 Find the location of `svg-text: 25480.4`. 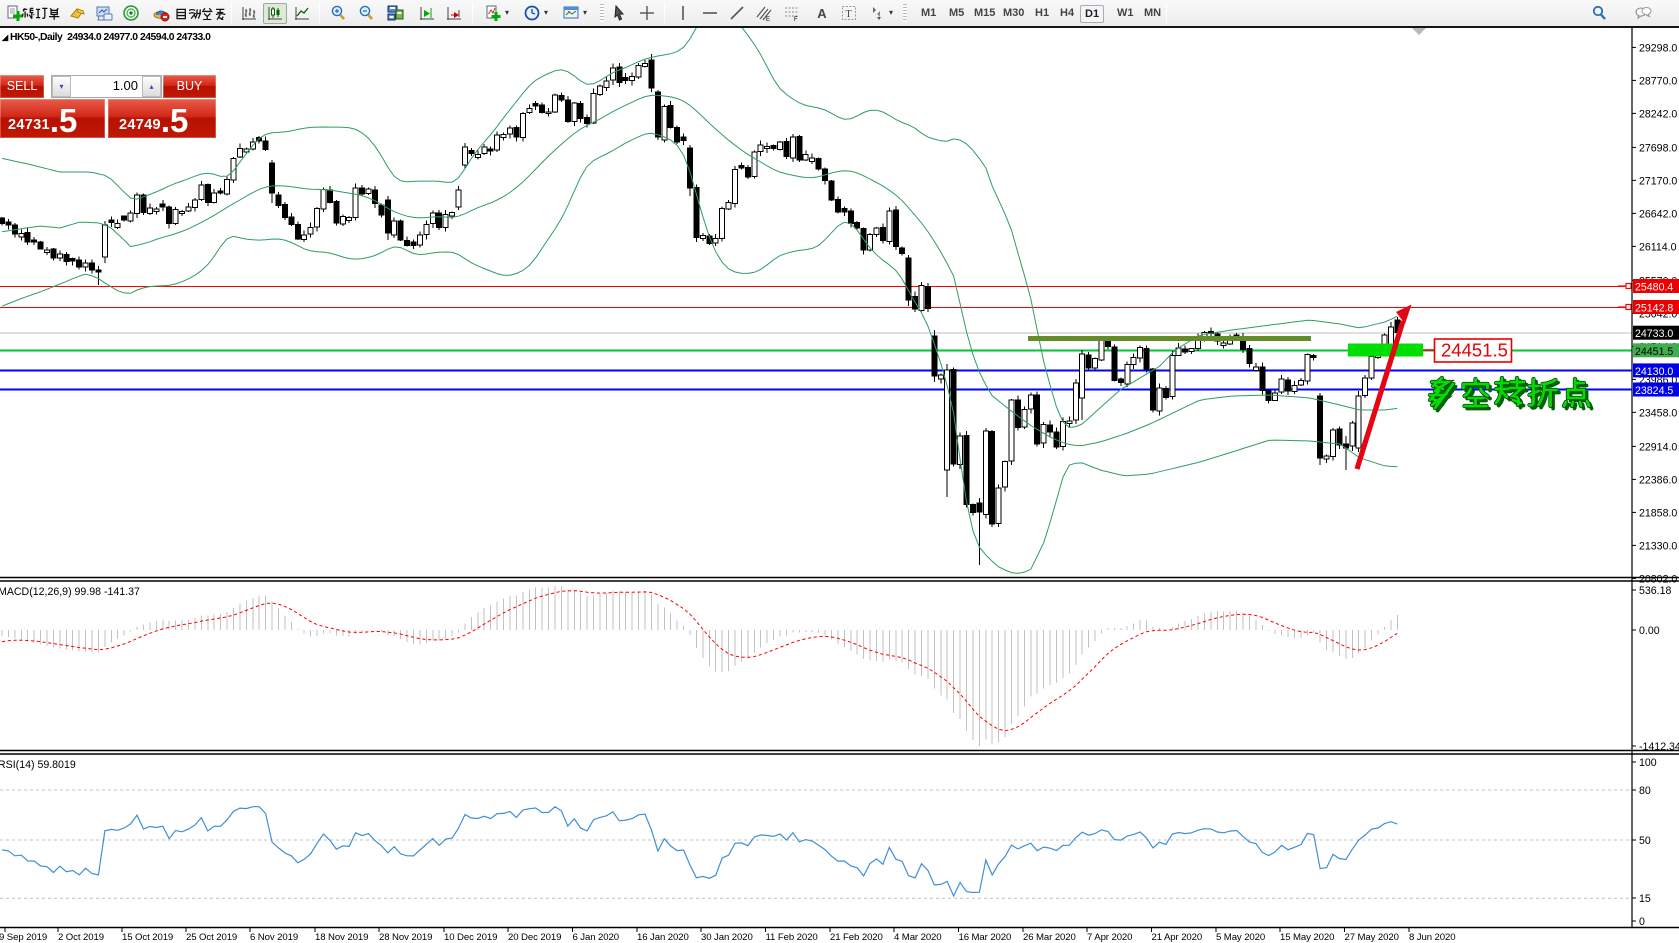

svg-text: 25480.4 is located at coordinates (1654, 288).